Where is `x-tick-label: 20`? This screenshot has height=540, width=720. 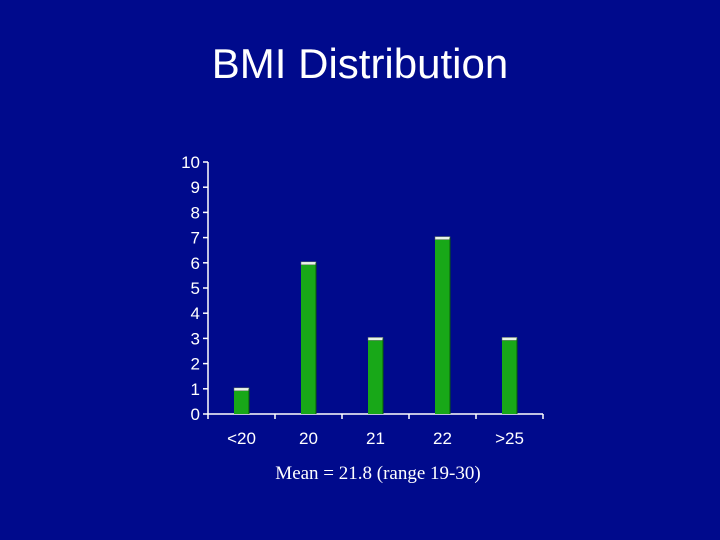 x-tick-label: 20 is located at coordinates (308, 438).